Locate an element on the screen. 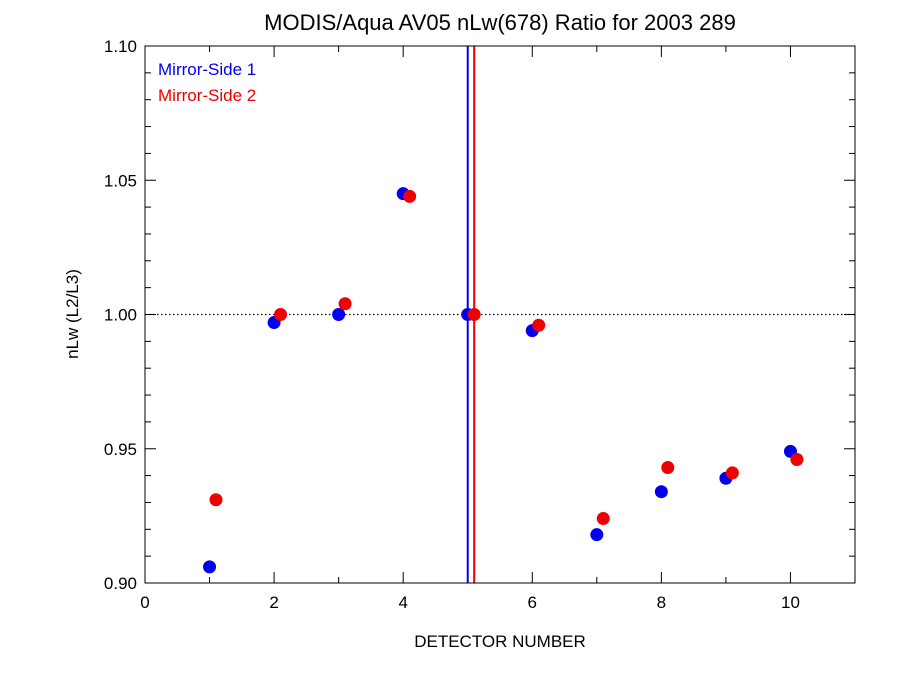  y-tick-label: 1.00 is located at coordinates (120, 315).